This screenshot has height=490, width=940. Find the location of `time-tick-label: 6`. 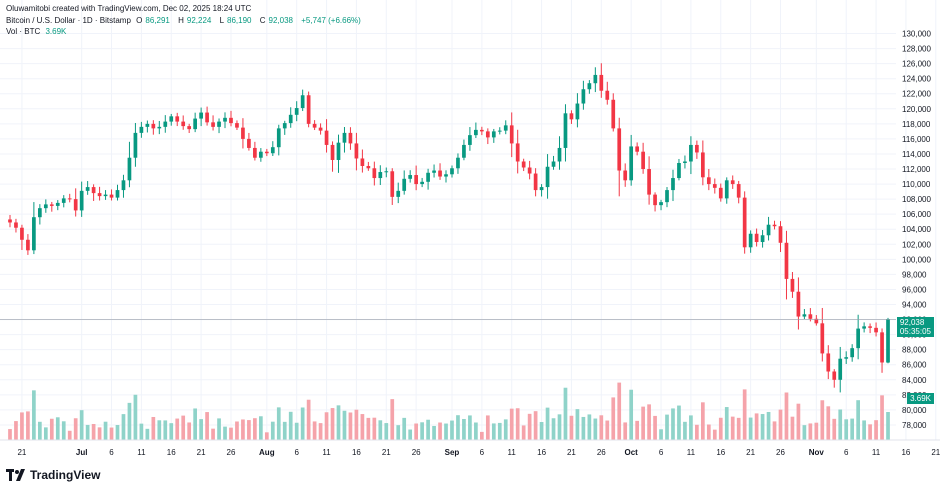

time-tick-label: 6 is located at coordinates (111, 452).